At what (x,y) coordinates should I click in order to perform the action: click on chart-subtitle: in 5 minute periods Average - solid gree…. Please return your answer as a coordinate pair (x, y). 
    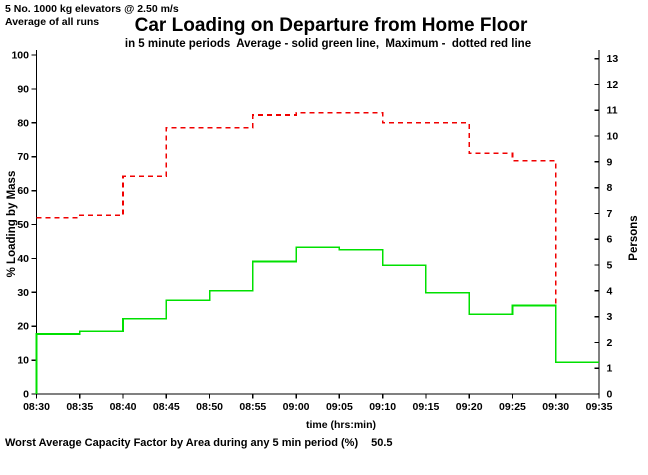
    Looking at the image, I should click on (328, 44).